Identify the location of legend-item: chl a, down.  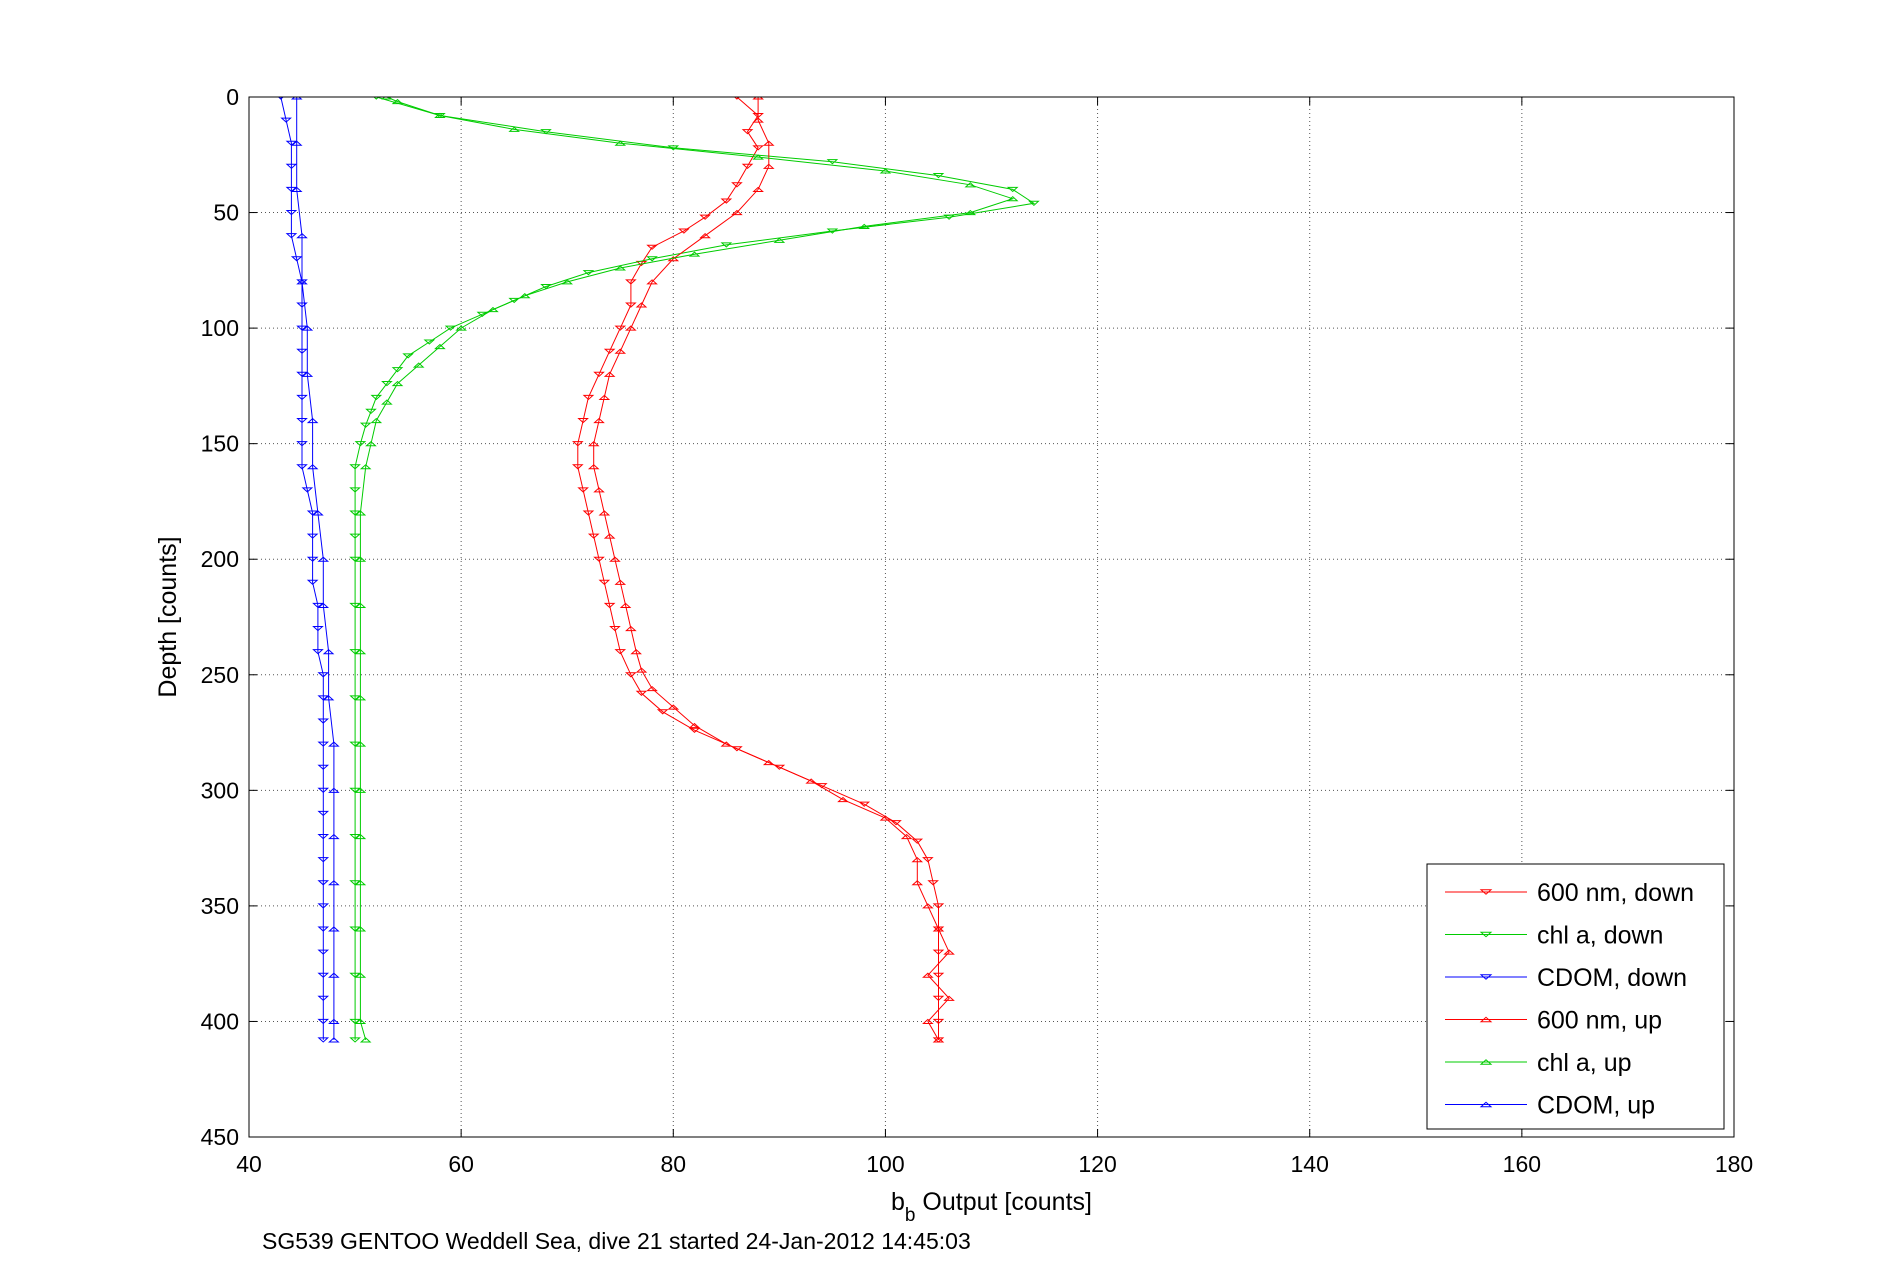
(1554, 936).